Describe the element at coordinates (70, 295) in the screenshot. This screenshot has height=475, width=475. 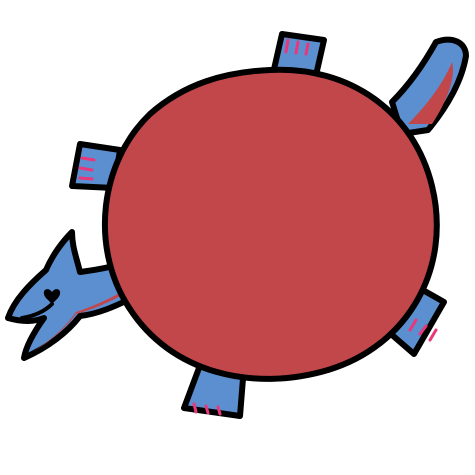
I see `head-icon` at that location.